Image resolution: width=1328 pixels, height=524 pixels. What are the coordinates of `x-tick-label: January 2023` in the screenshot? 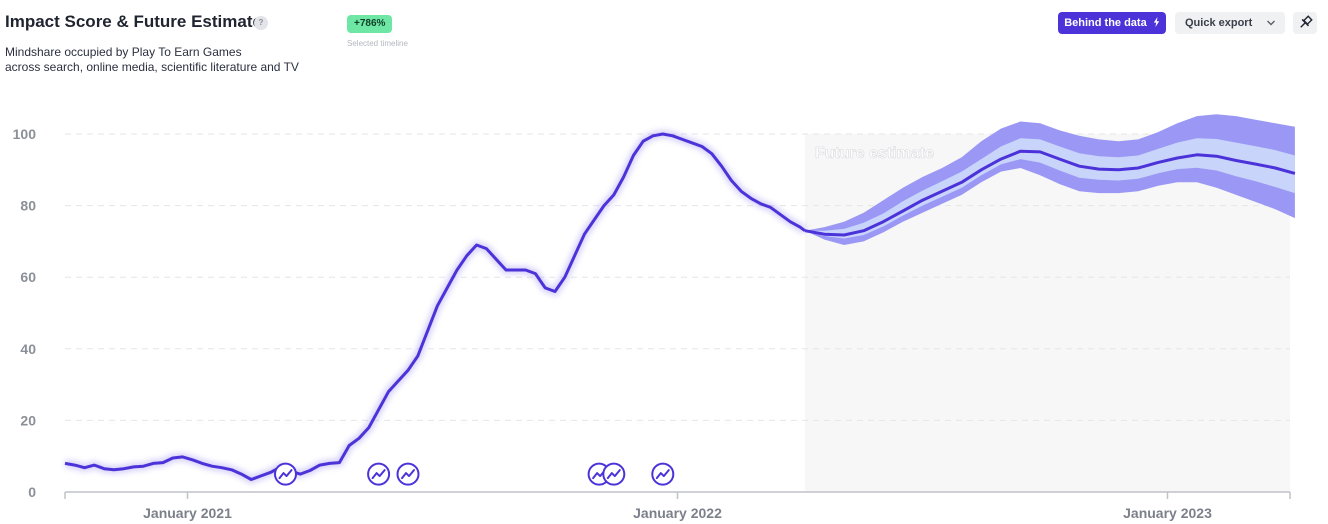 It's located at (1167, 513).